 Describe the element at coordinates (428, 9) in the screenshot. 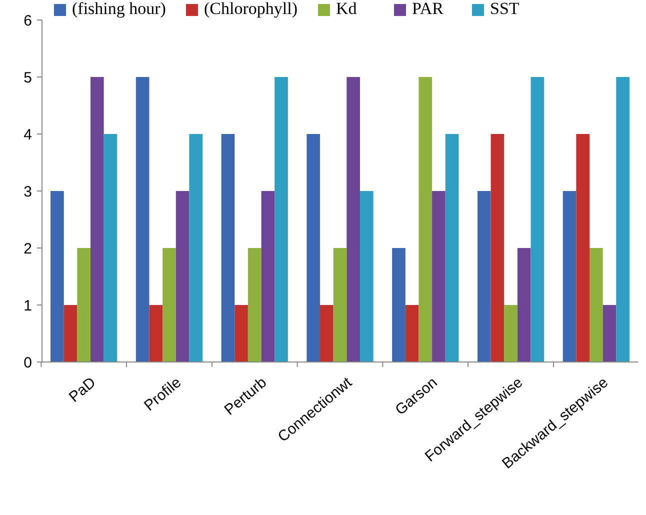

I see `legend-label: PAR` at that location.